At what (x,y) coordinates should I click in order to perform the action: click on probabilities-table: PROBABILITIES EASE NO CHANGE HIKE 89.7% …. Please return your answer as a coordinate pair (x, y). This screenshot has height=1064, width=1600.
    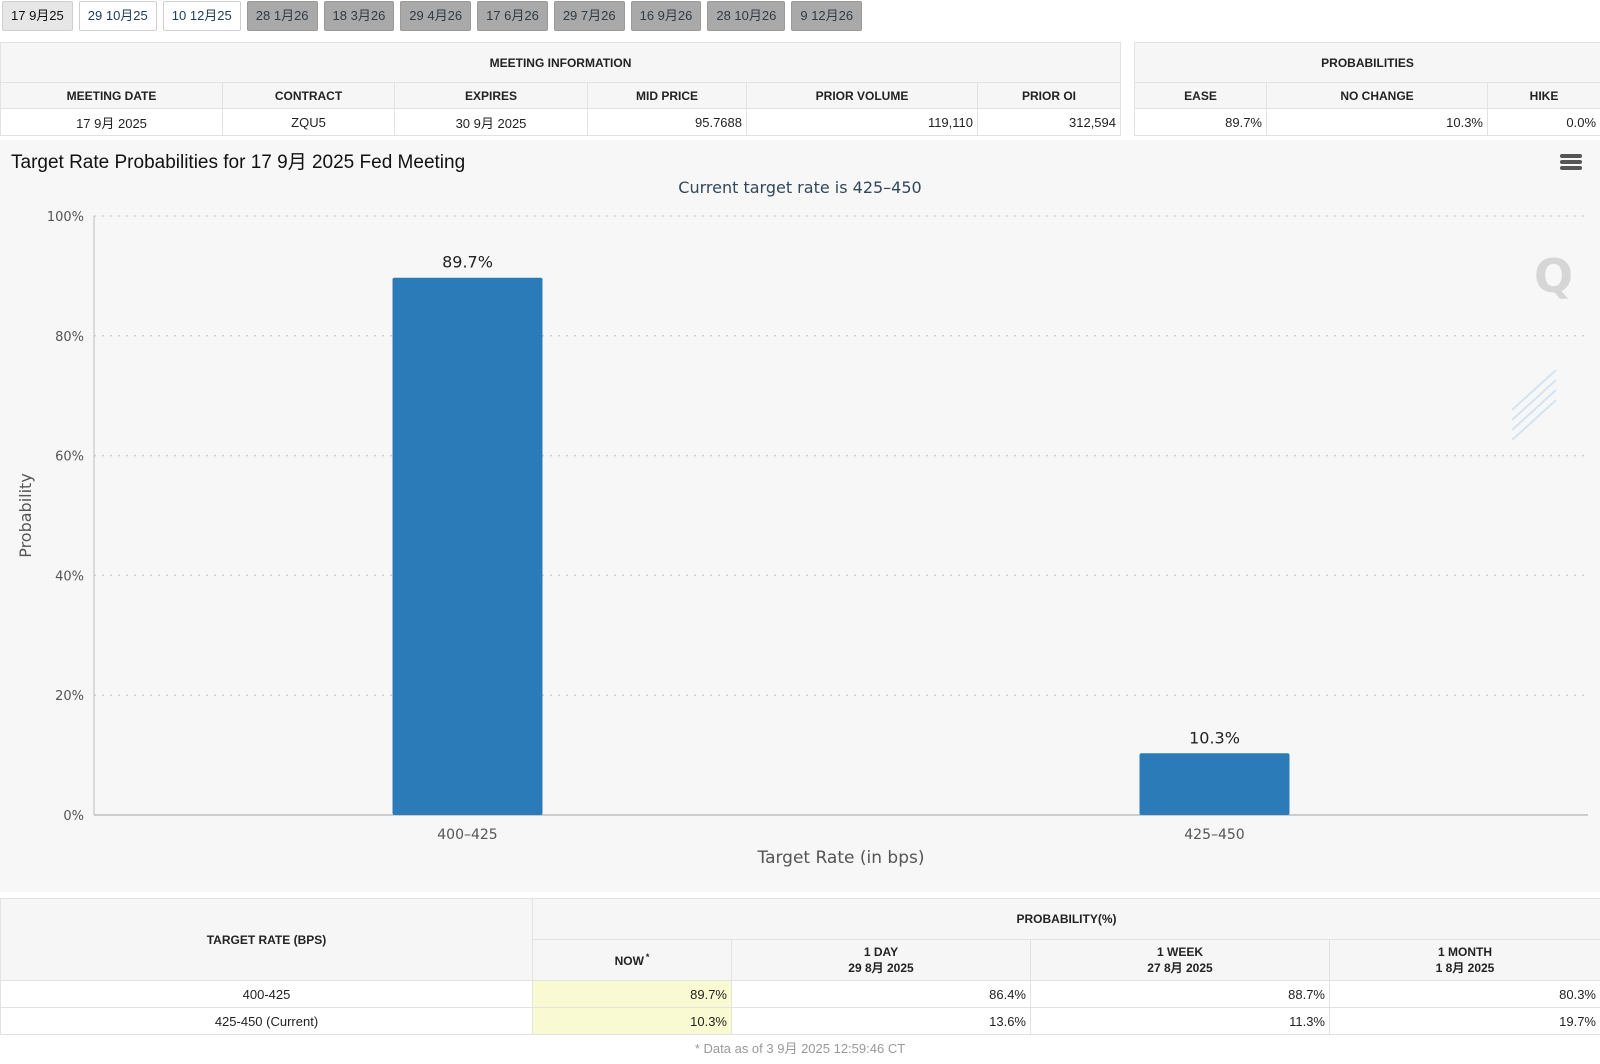
    Looking at the image, I should click on (1366, 89).